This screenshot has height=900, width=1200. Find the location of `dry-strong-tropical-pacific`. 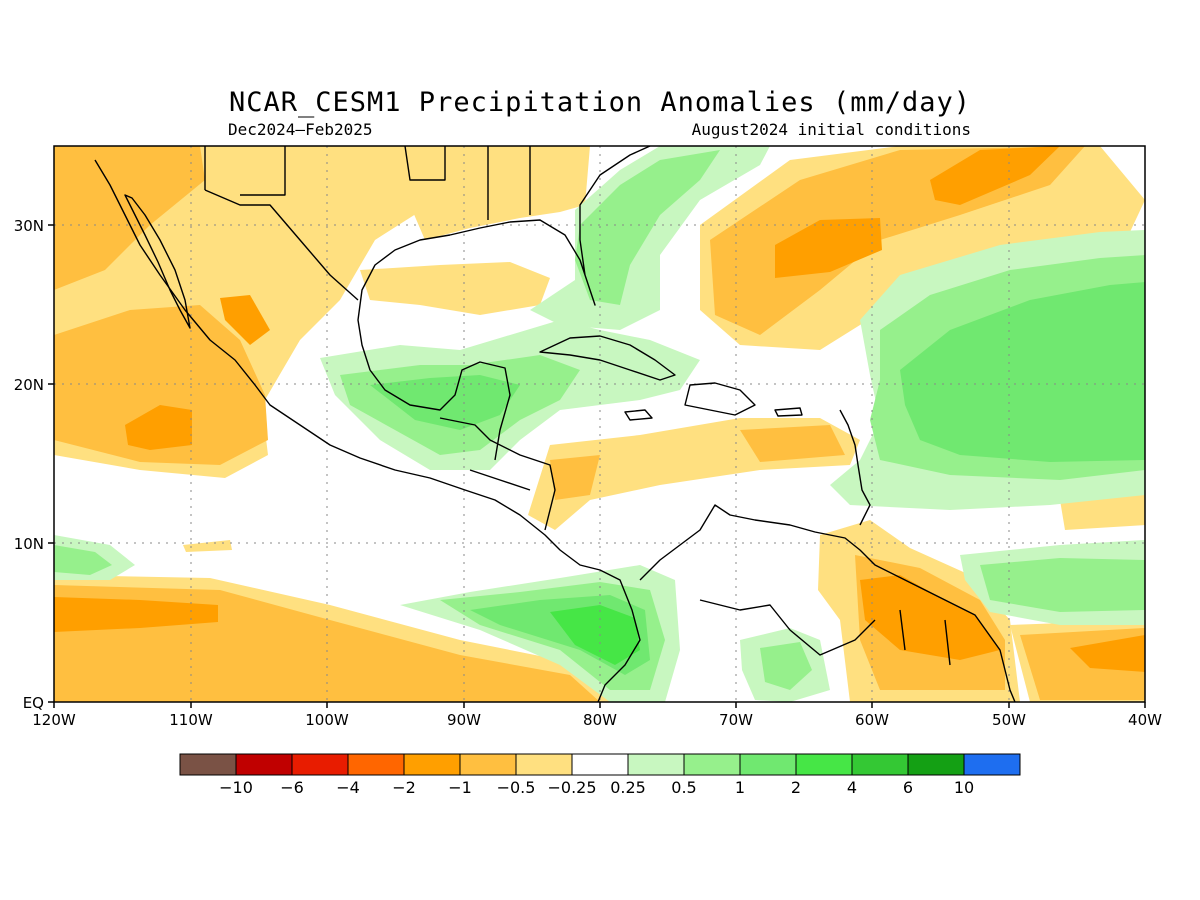

dry-strong-tropical-pacific is located at coordinates (136, 614).